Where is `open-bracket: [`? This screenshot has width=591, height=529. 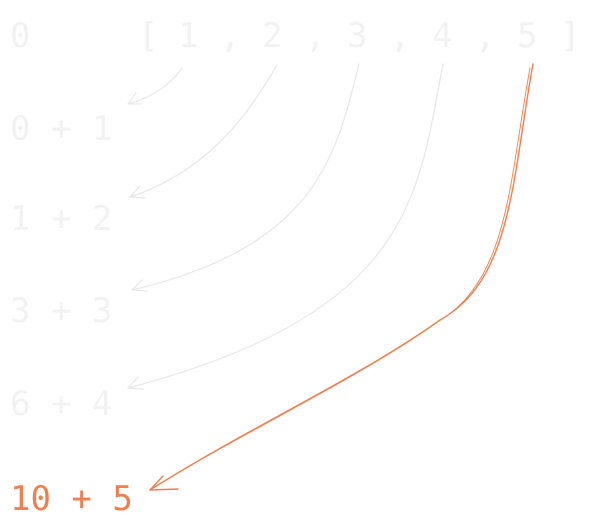 open-bracket: [ is located at coordinates (148, 36).